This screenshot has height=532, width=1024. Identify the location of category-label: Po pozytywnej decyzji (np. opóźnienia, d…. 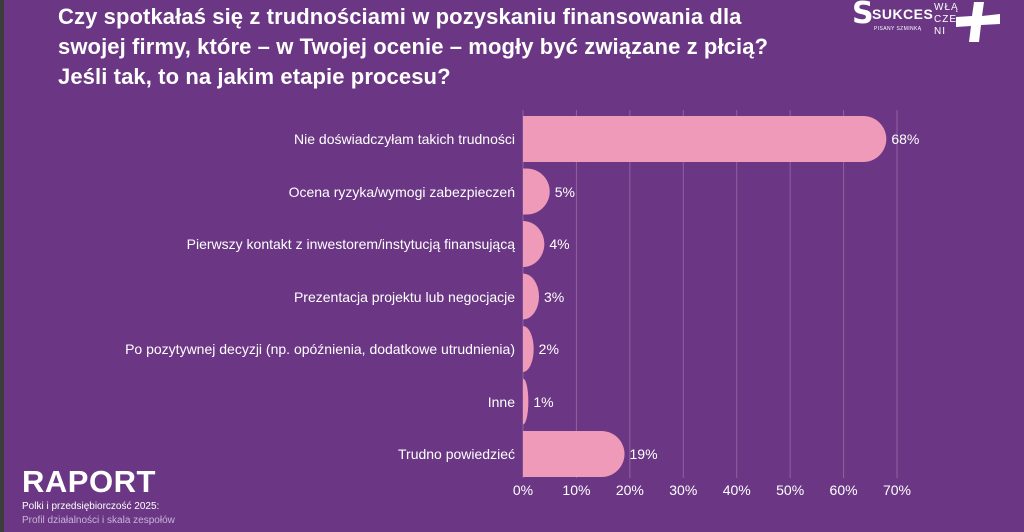
(320, 349).